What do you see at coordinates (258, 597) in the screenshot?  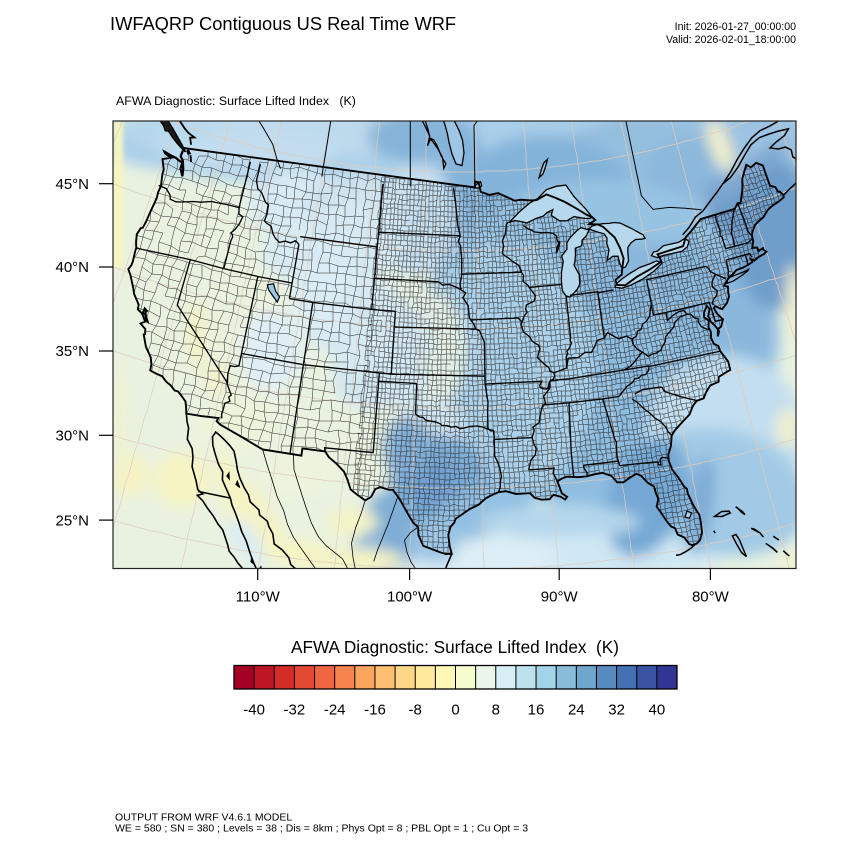 I see `svg-text: 110°W` at bounding box center [258, 597].